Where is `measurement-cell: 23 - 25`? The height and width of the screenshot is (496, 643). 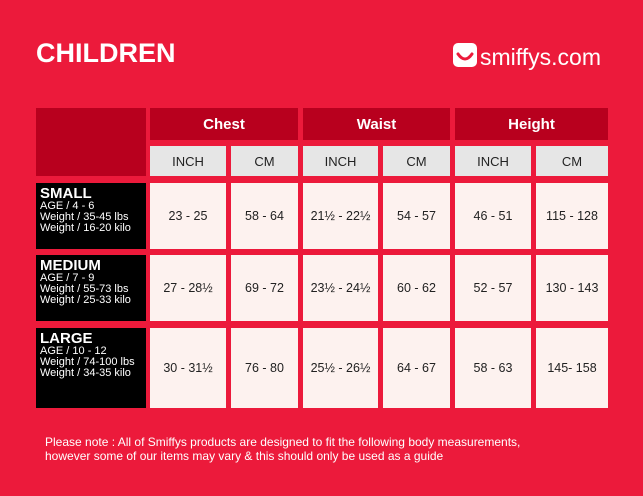
measurement-cell: 23 - 25 is located at coordinates (188, 216).